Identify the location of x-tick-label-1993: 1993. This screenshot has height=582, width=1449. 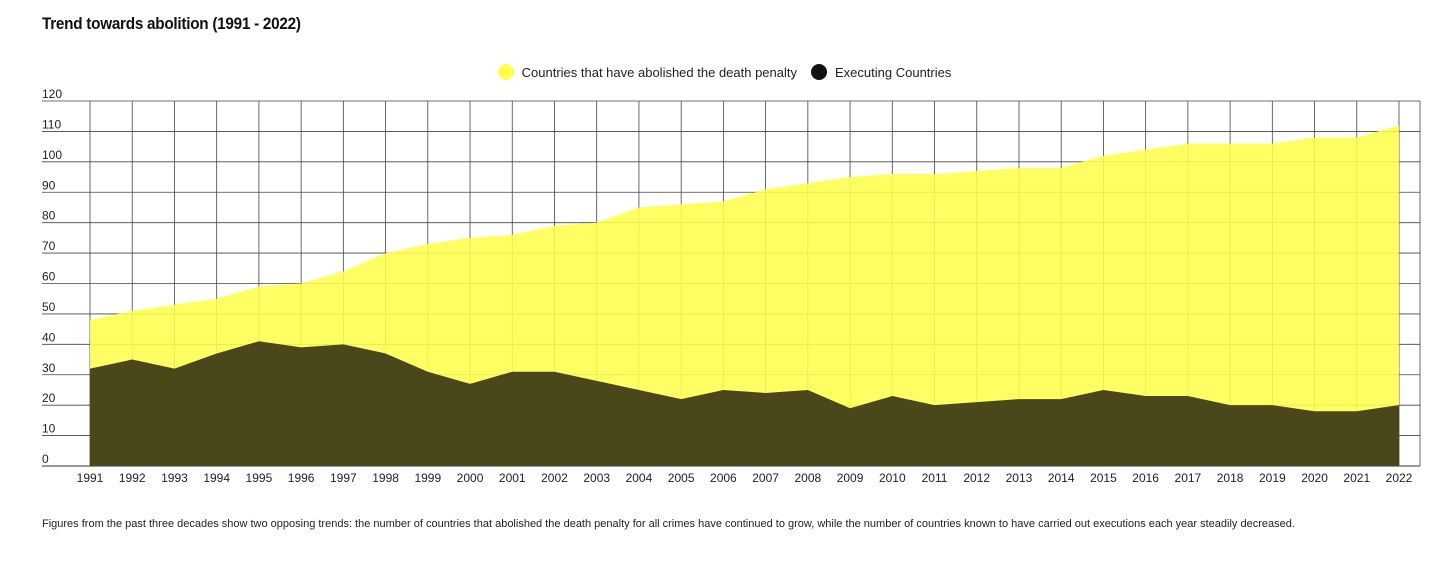
(174, 478).